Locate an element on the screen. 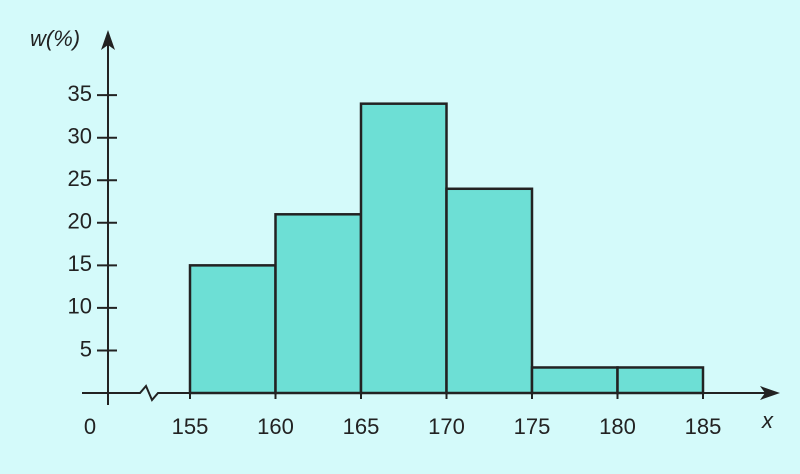 This screenshot has width=800, height=474. x-axis-label: x is located at coordinates (767, 420).